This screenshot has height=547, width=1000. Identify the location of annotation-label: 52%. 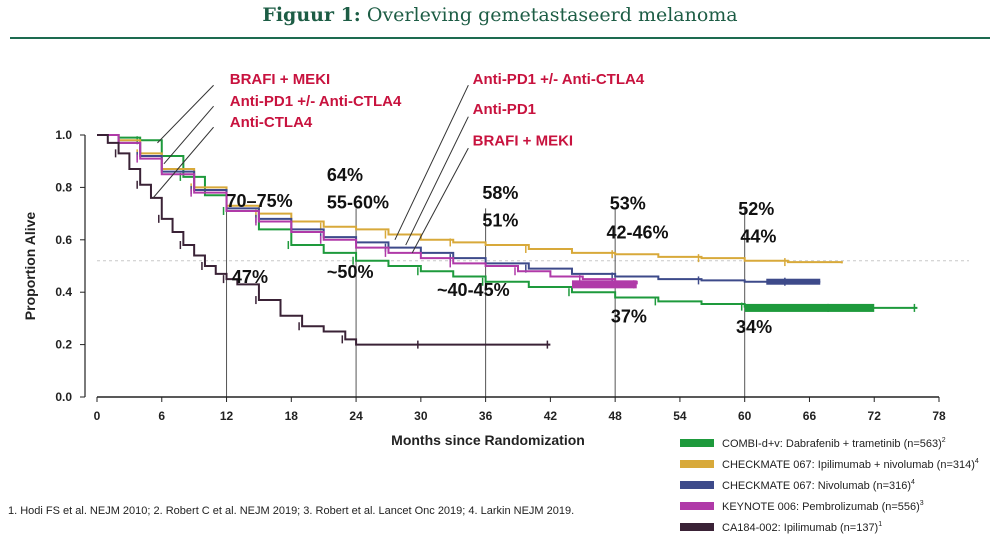
(756, 209).